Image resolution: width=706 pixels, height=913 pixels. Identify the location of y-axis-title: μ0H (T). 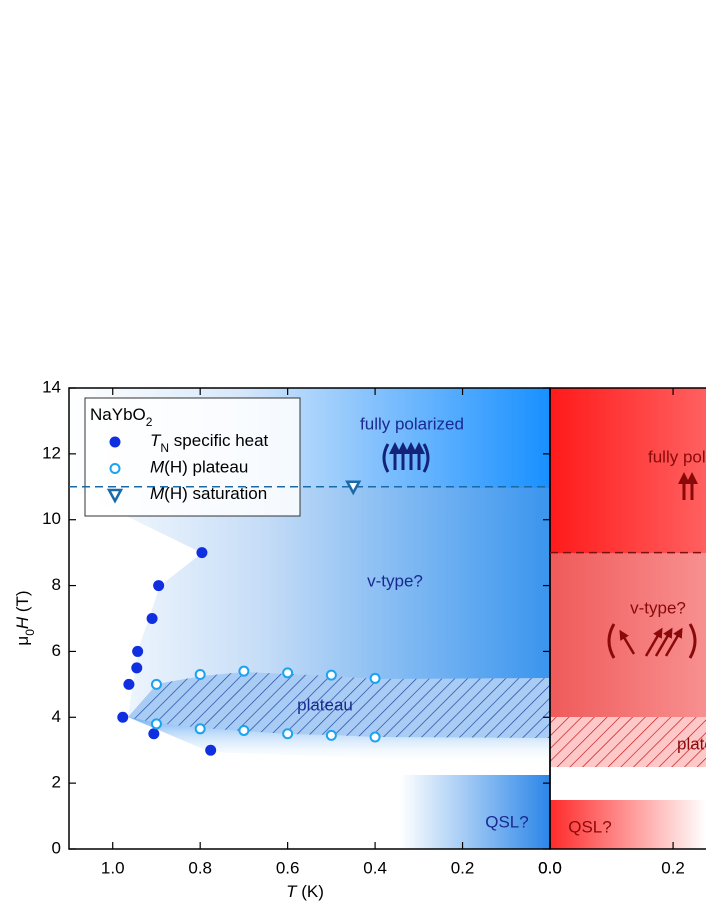
(25, 617).